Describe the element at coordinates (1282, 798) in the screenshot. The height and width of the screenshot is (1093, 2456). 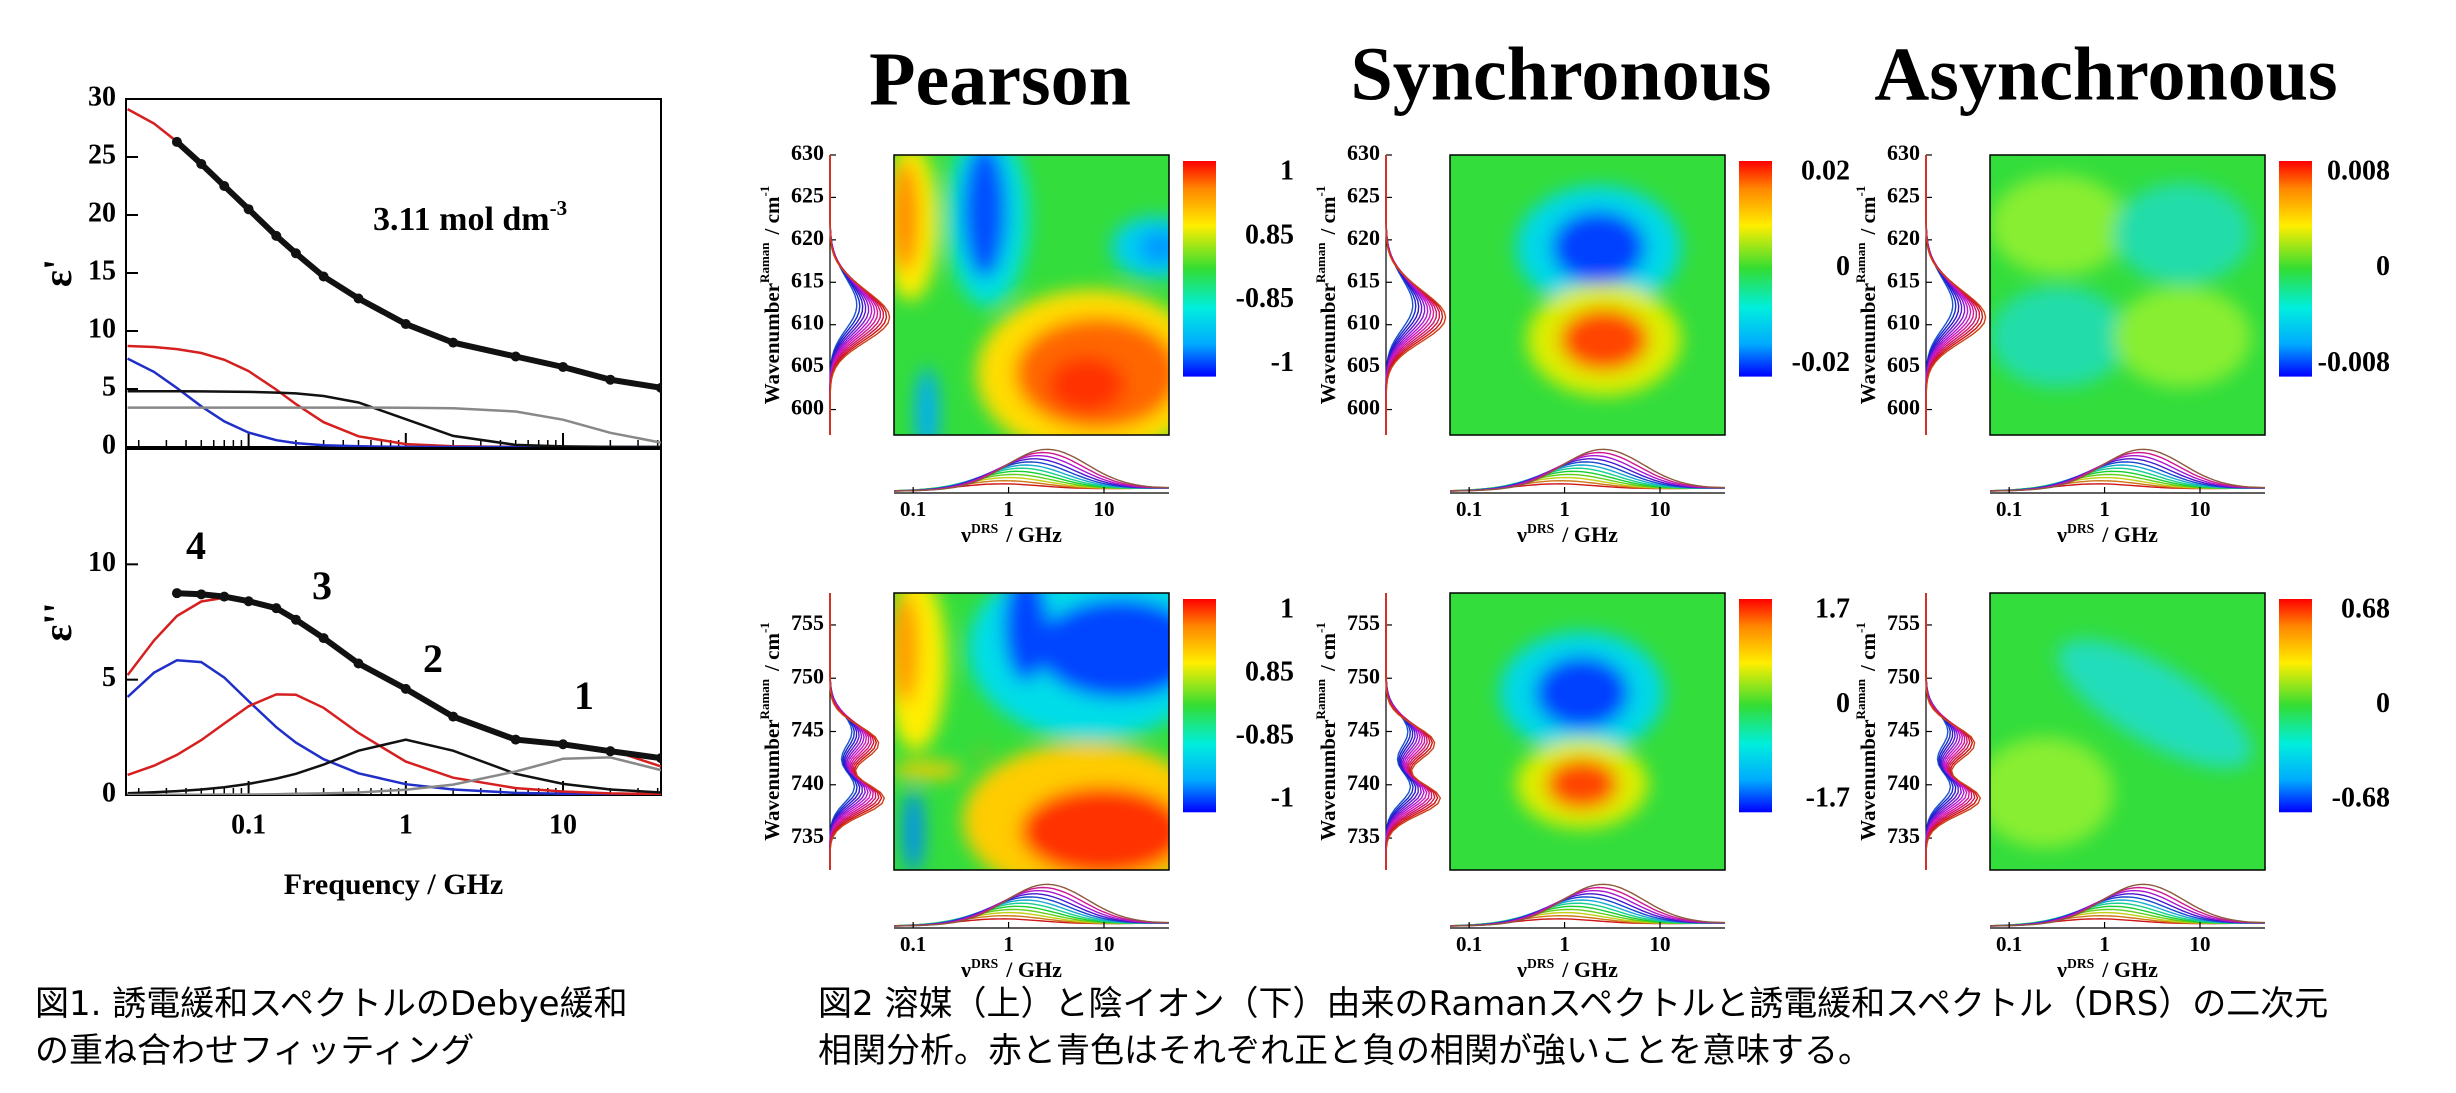
I see `colorbar-label: -1` at that location.